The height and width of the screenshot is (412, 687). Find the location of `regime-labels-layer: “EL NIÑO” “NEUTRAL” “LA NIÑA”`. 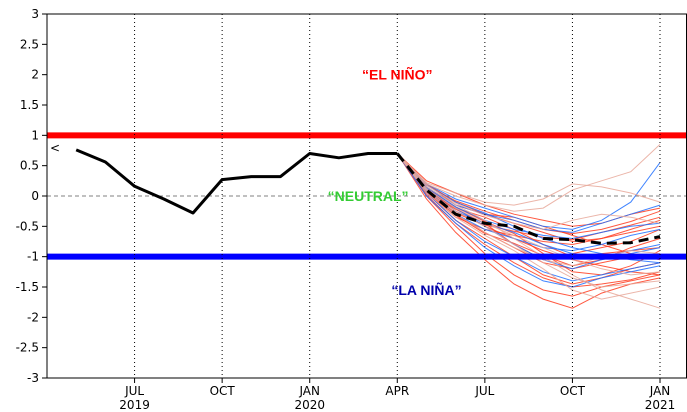

regime-labels-layer: “EL NIÑO” “NEUTRAL” “LA NIÑA” is located at coordinates (395, 182).